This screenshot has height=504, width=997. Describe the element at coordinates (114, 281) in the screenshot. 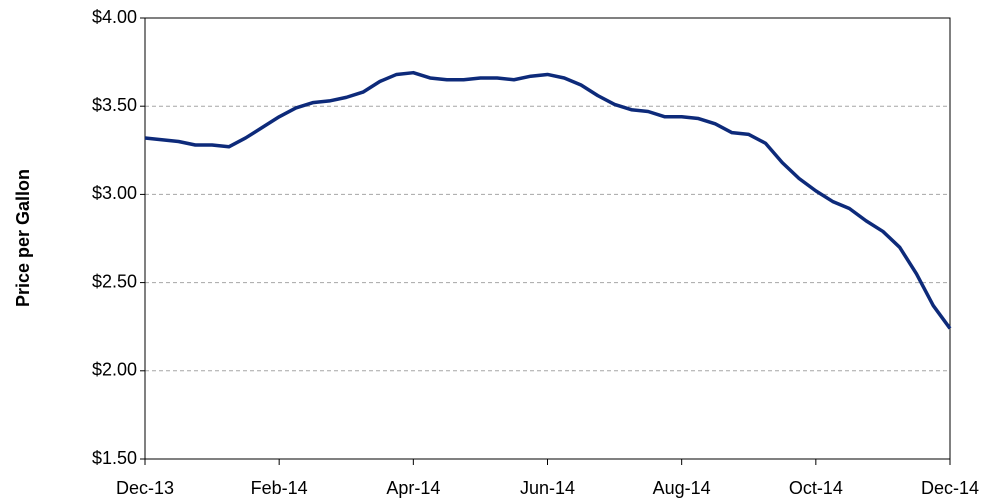

I see `y-tick-label: $2.50` at that location.